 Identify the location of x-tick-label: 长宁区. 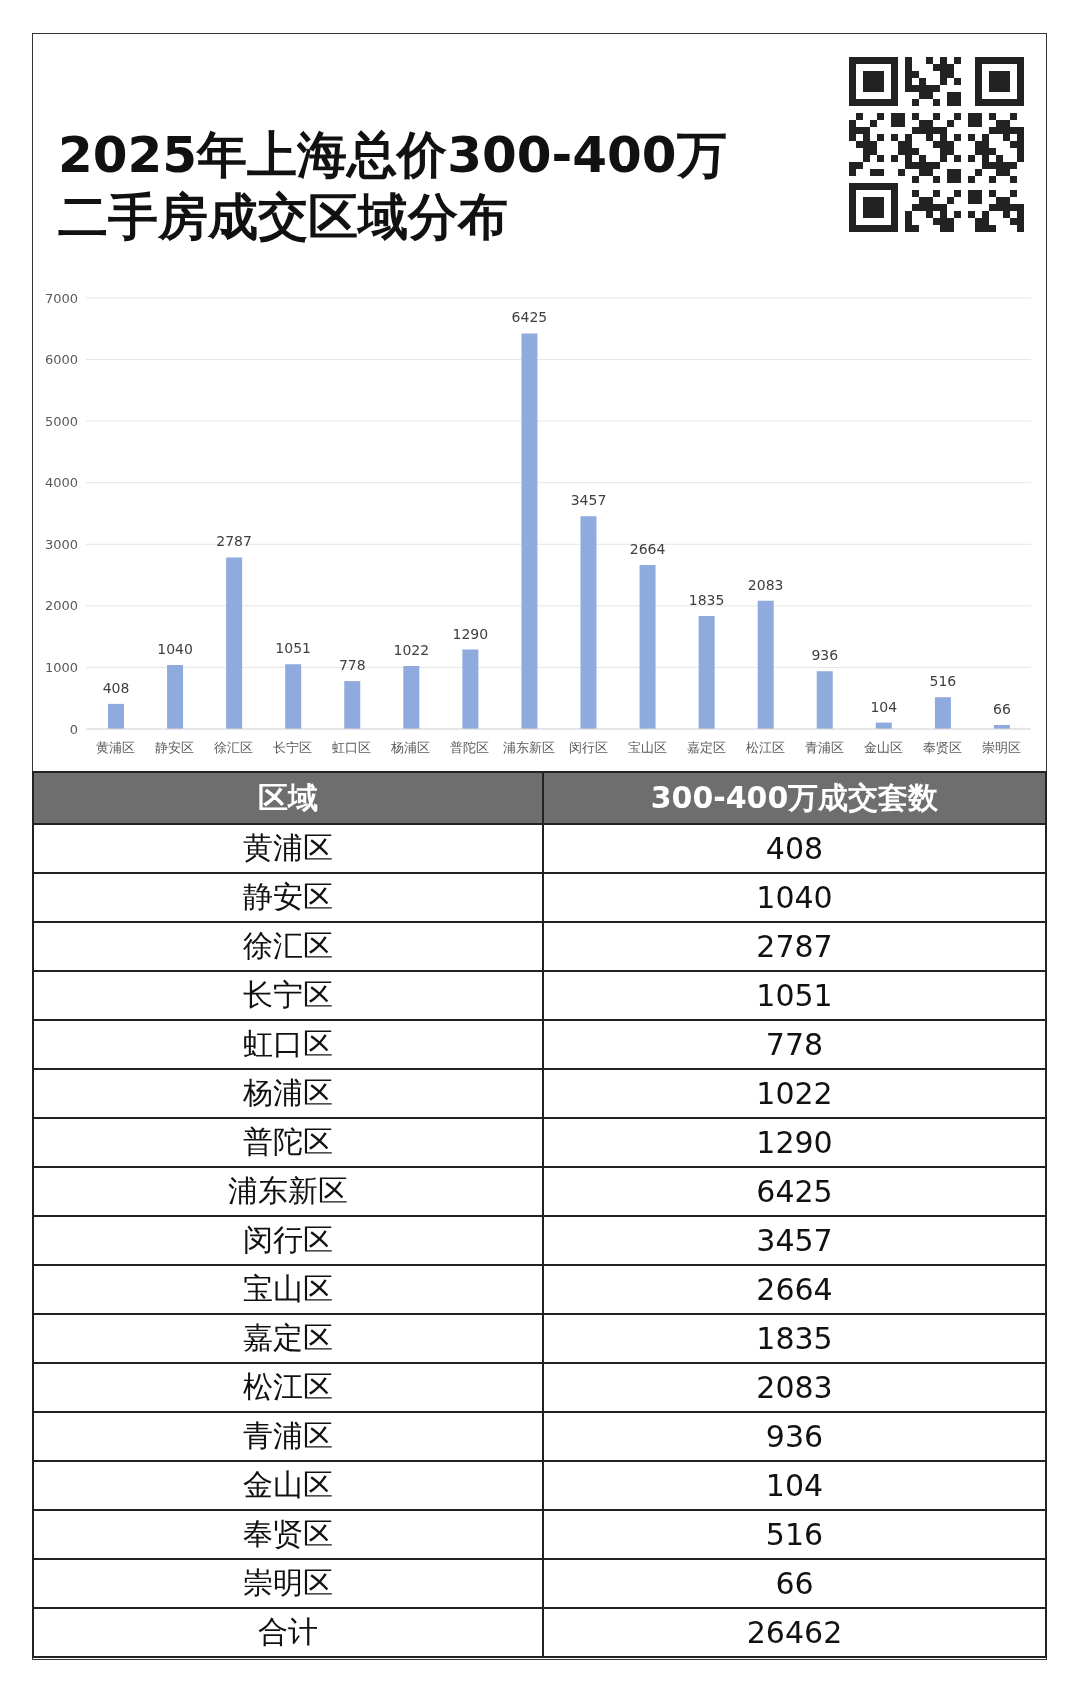
(293, 748).